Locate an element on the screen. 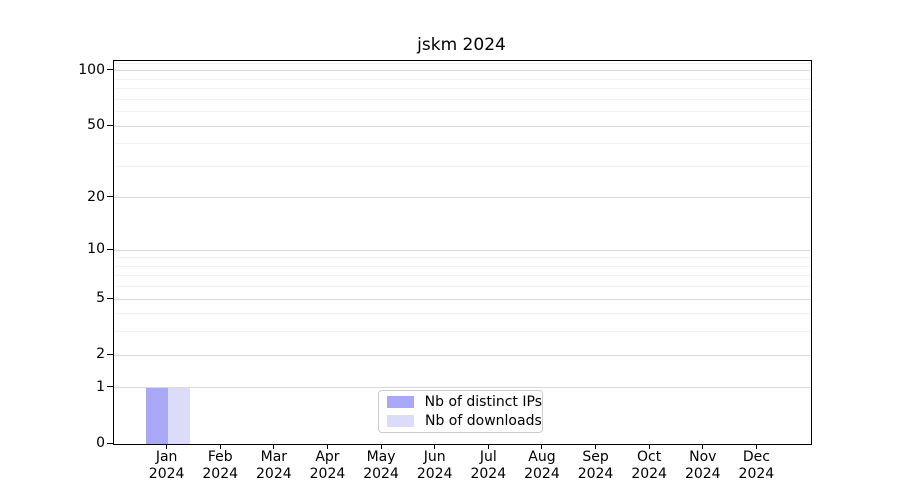 Image resolution: width=900 pixels, height=500 pixels. y-tick-label: 50 is located at coordinates (96, 125).